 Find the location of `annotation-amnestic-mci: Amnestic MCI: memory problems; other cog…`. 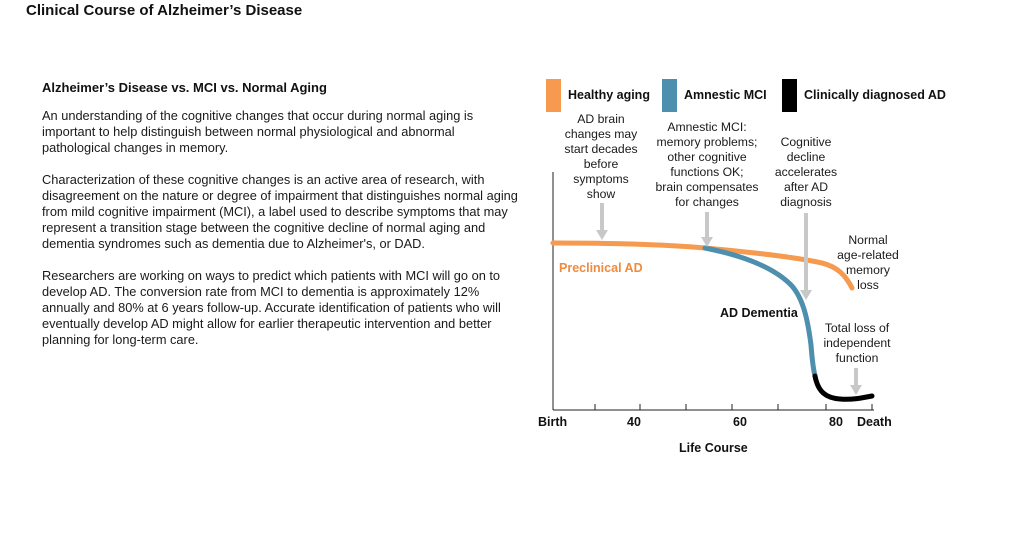

annotation-amnestic-mci: Amnestic MCI: memory problems; other cog… is located at coordinates (707, 164).